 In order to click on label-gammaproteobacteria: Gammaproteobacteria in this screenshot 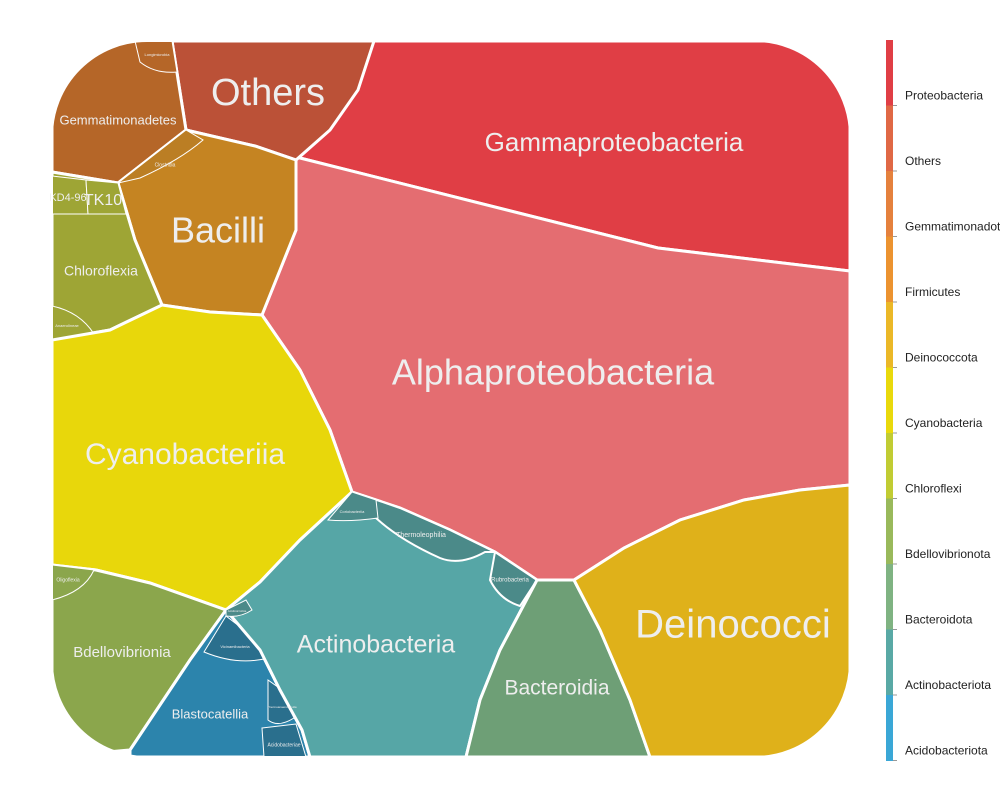, I will do `click(614, 142)`.